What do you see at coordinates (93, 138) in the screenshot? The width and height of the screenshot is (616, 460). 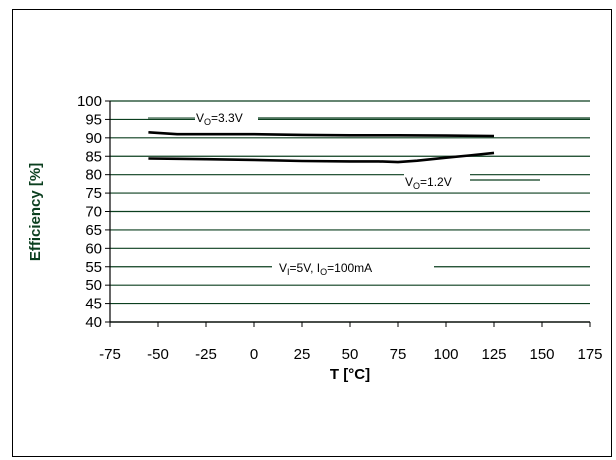 I see `y-tick-label-90: 90` at bounding box center [93, 138].